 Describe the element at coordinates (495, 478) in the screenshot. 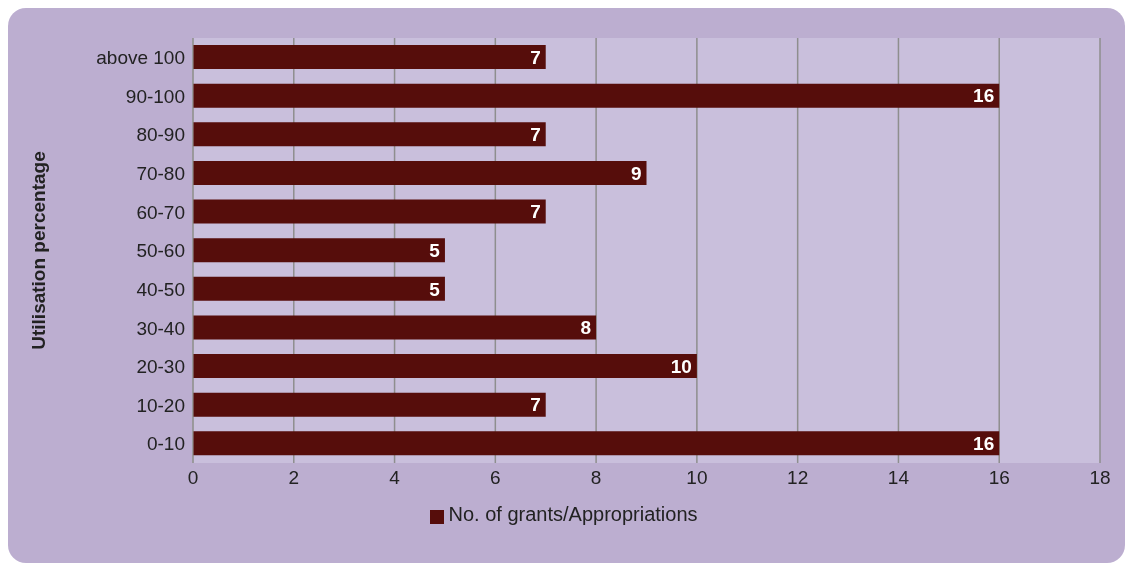

I see `x-tick-label: 6` at that location.